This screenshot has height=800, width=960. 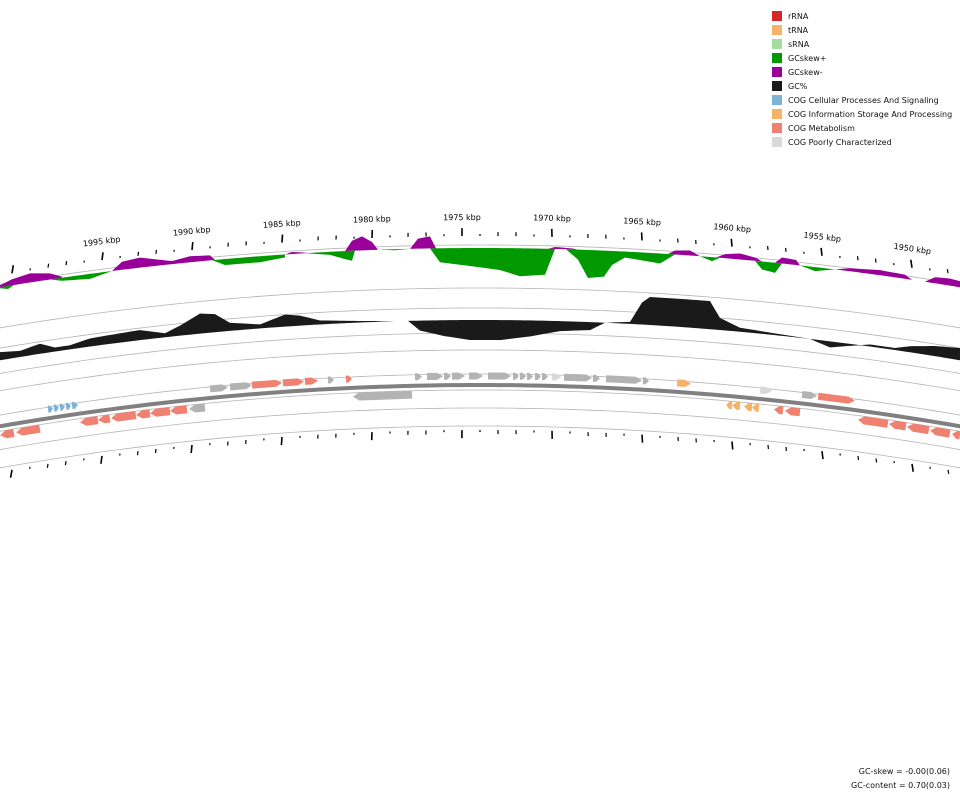 What do you see at coordinates (862, 114) in the screenshot?
I see `legend-item-cog-information: COG Information Storage And Processing` at bounding box center [862, 114].